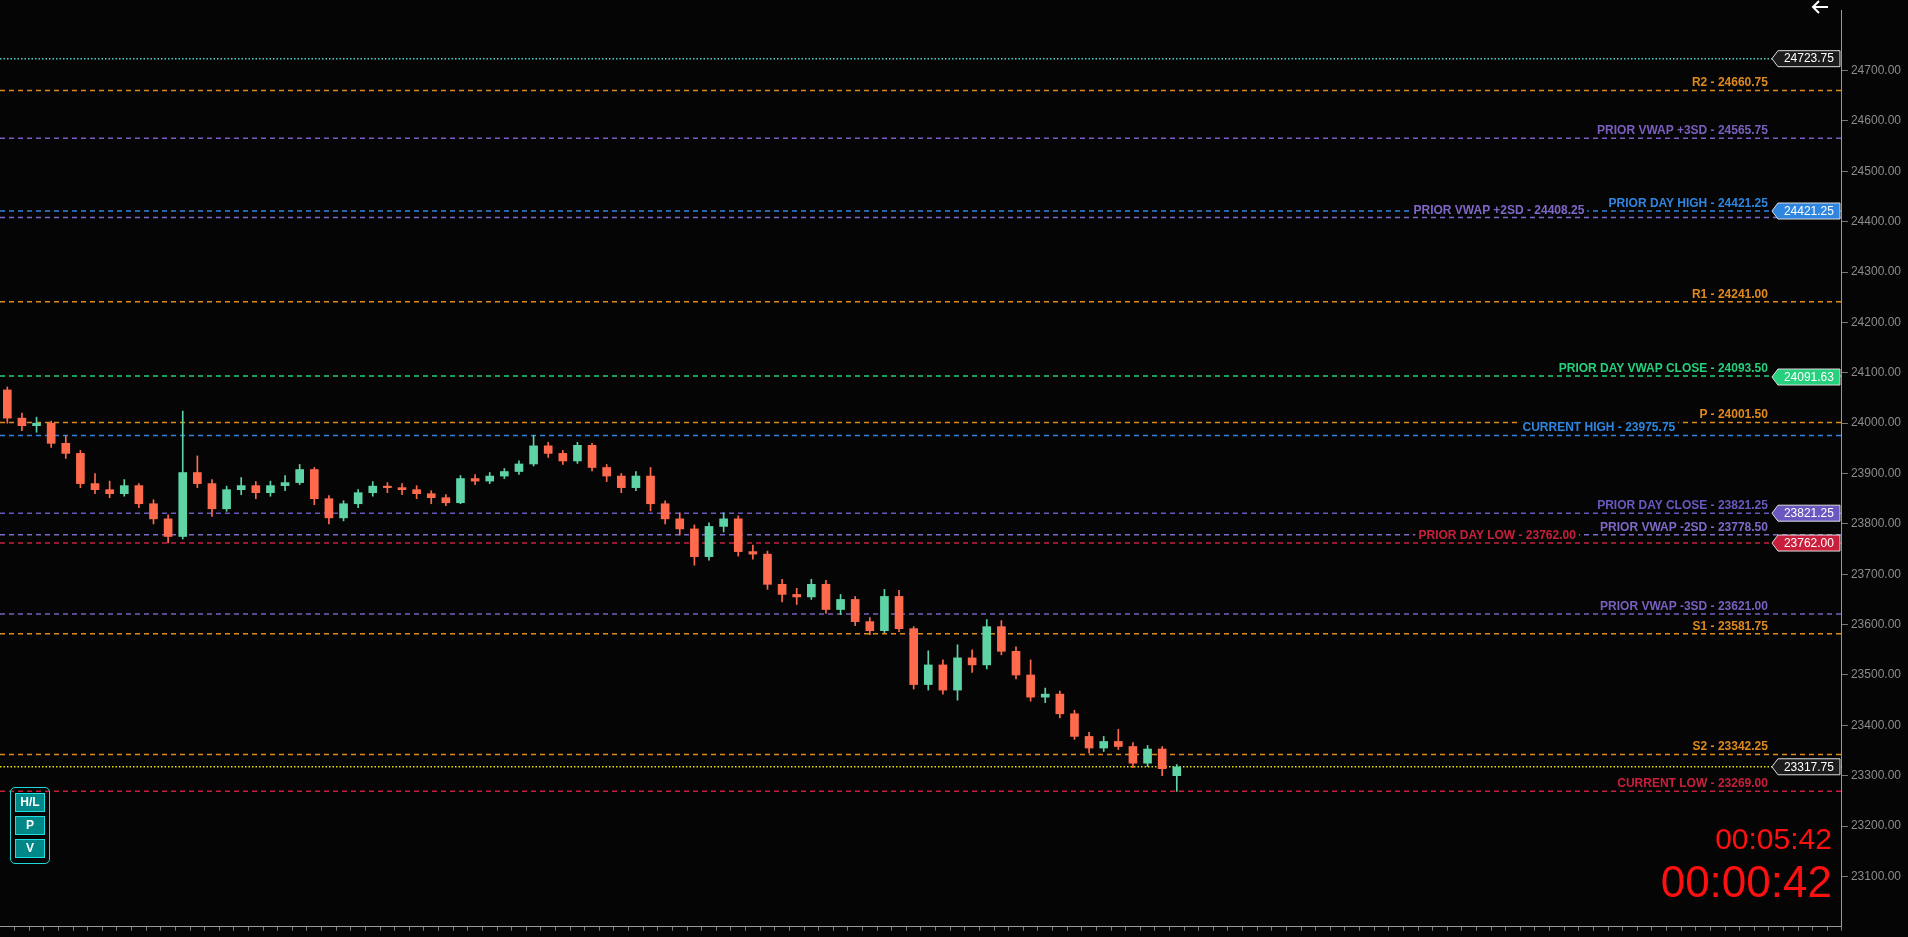  Describe the element at coordinates (1809, 58) in the screenshot. I see `annotation: 24723.75` at that location.